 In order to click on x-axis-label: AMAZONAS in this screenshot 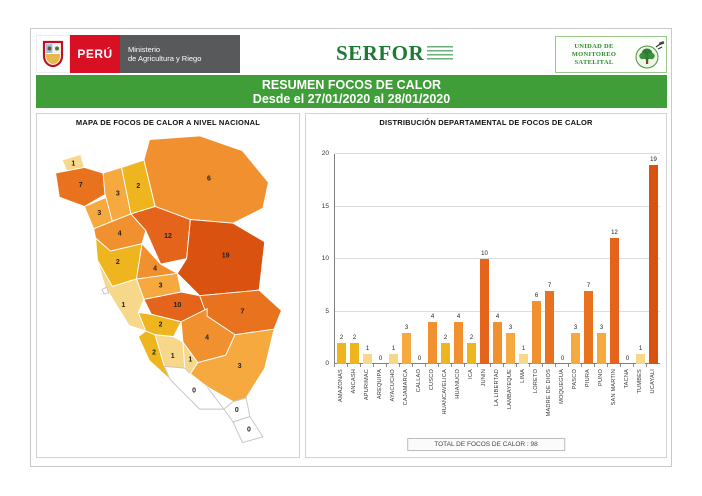, I will do `click(340, 400)`.